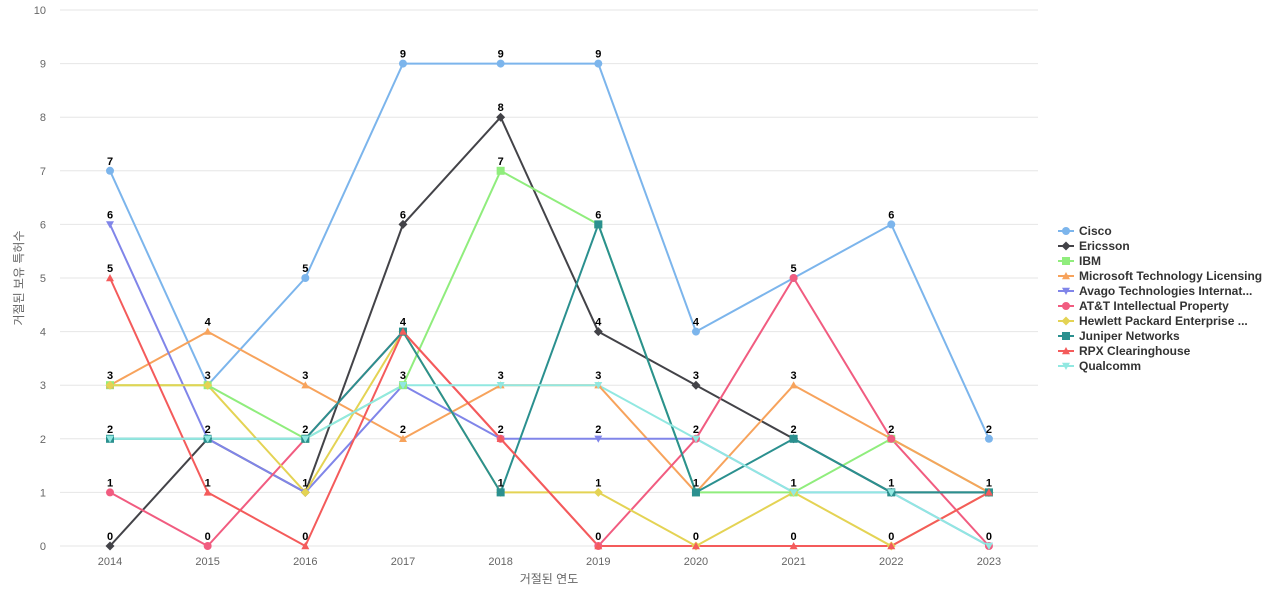 This screenshot has width=1280, height=600. Describe the element at coordinates (43, 547) in the screenshot. I see `y-tick-label: 0` at that location.